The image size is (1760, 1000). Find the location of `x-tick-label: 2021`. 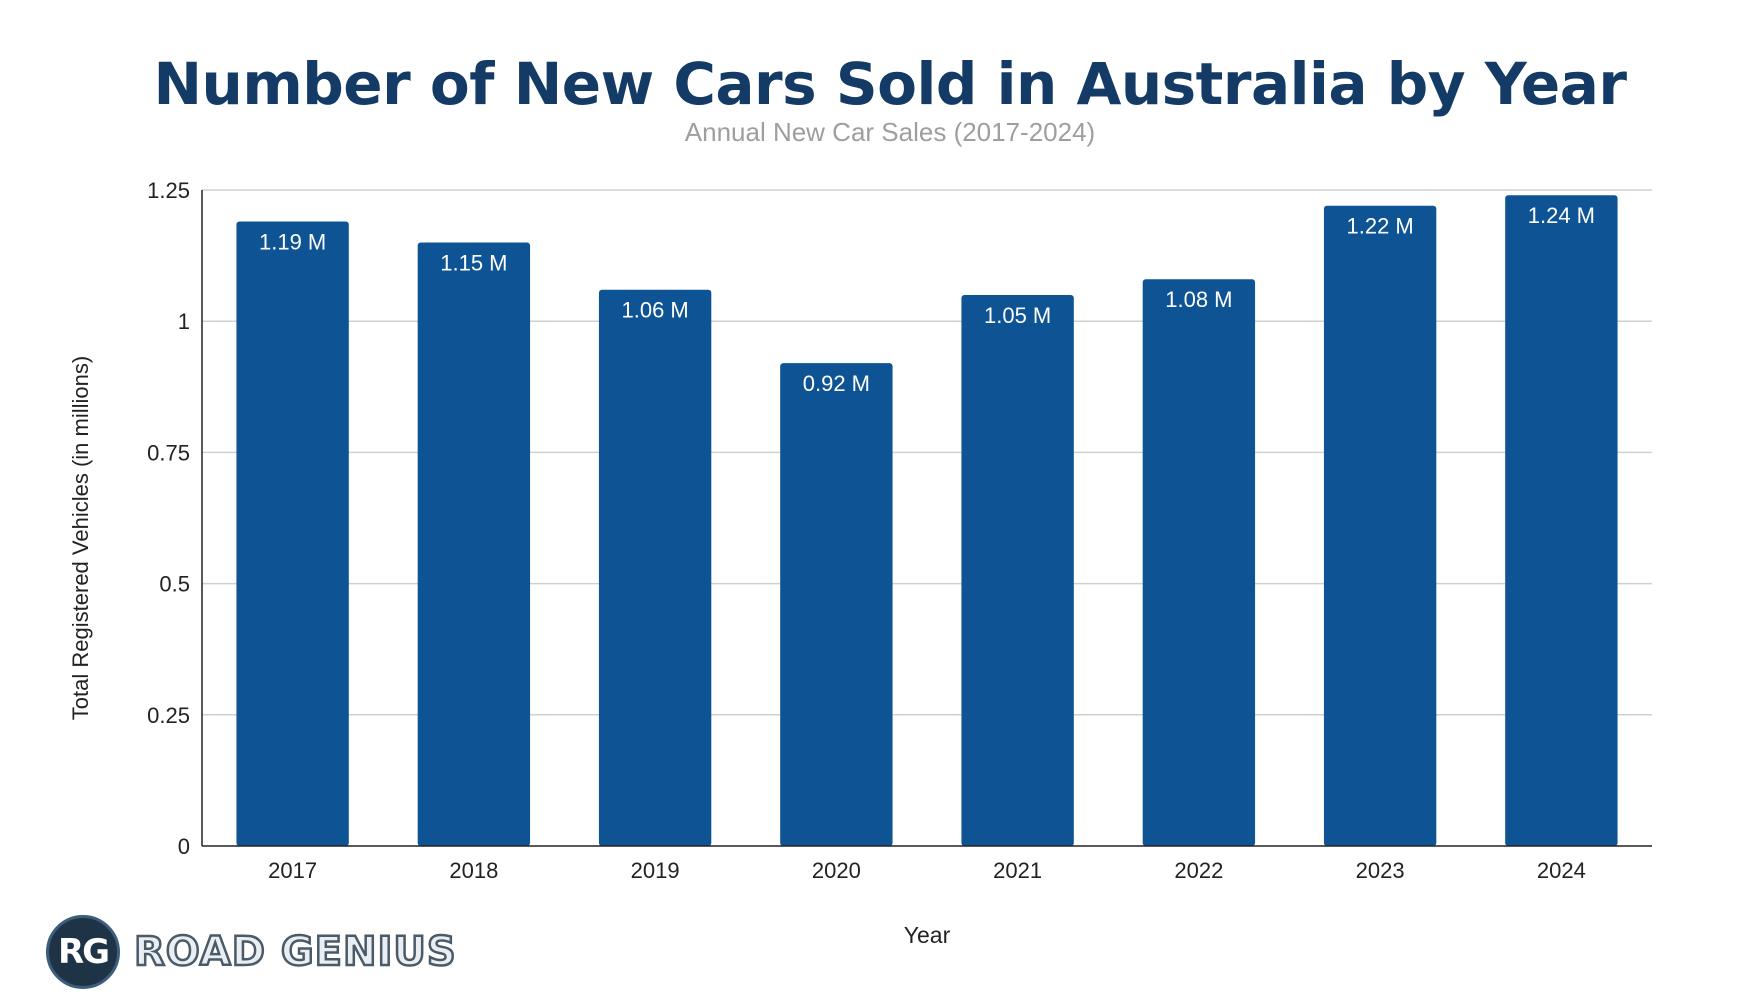

x-tick-label: 2021 is located at coordinates (1017, 870).